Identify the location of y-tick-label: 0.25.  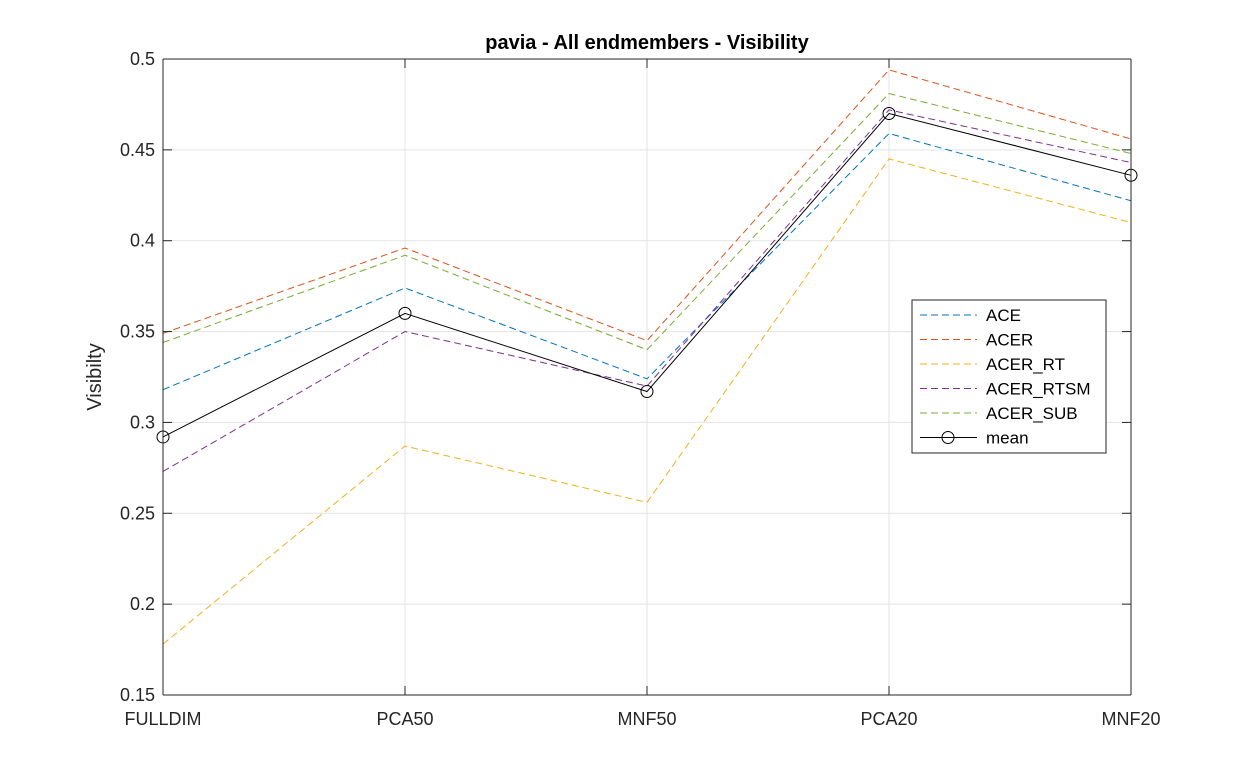
(137, 513).